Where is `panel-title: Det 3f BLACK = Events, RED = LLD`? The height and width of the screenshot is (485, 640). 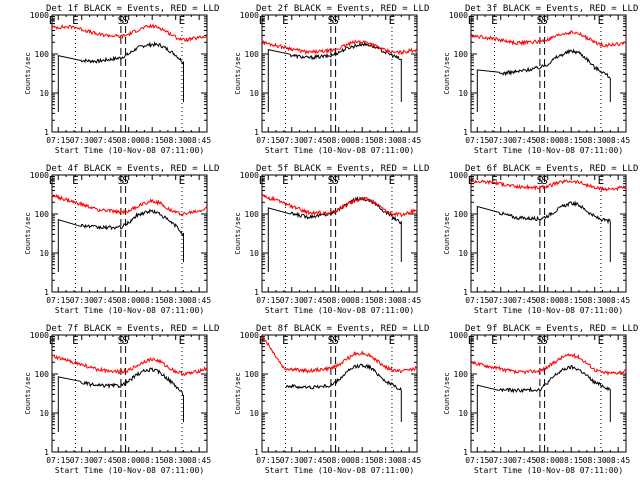
panel-title: Det 3f BLACK = Events, RED = LLD is located at coordinates (551, 9).